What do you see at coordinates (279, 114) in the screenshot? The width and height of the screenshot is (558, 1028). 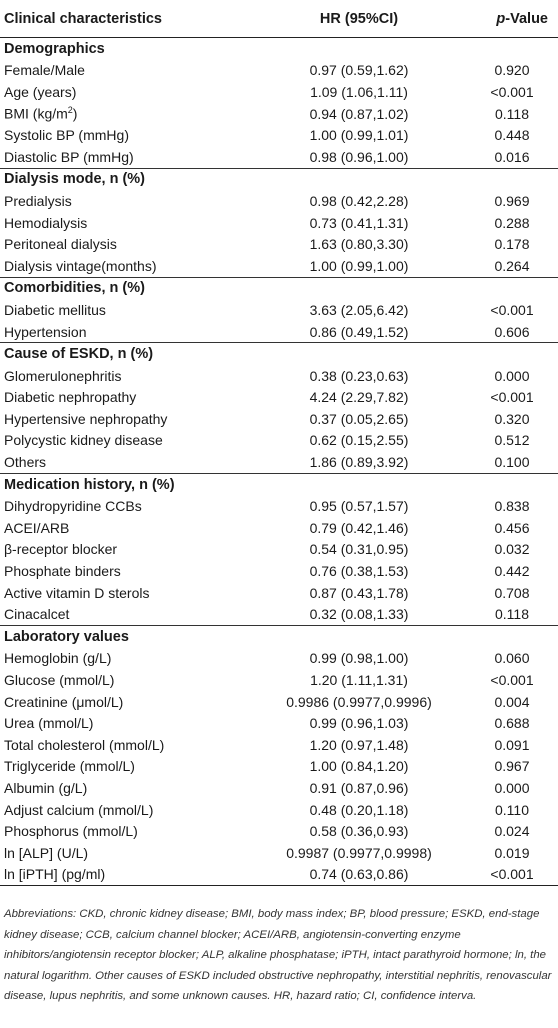 I see `table-row: BMI (kg/m2) 0.94 (0.87,1.02) 0.118` at bounding box center [279, 114].